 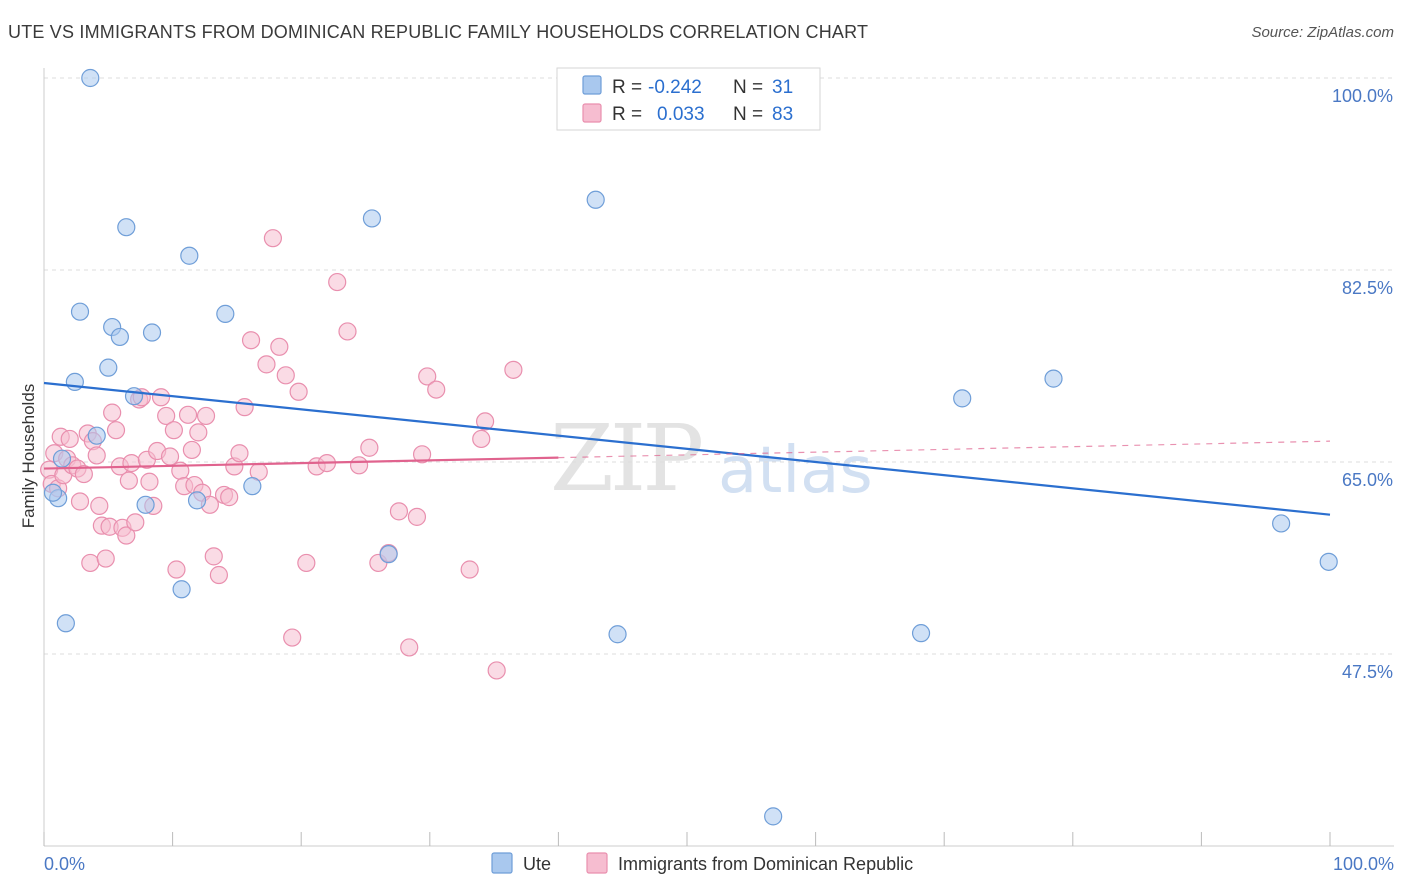 What do you see at coordinates (597, 863) in the screenshot?
I see `legend-swatch-dominican-bottom` at bounding box center [597, 863].